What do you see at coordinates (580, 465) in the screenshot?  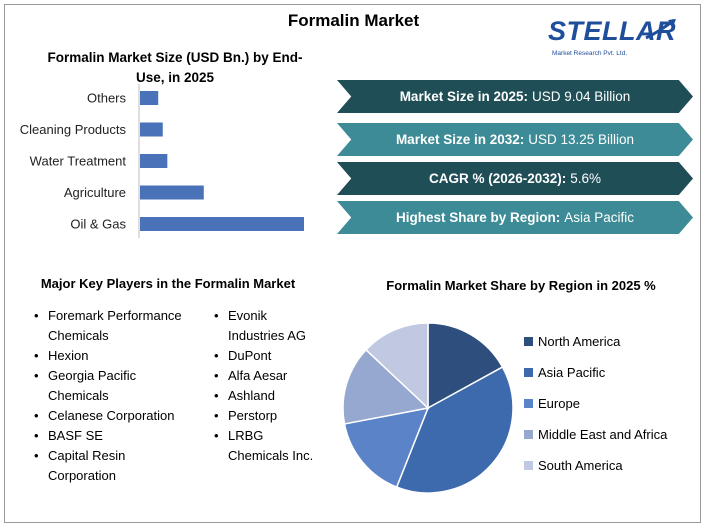 I see `legend-label: South America` at bounding box center [580, 465].